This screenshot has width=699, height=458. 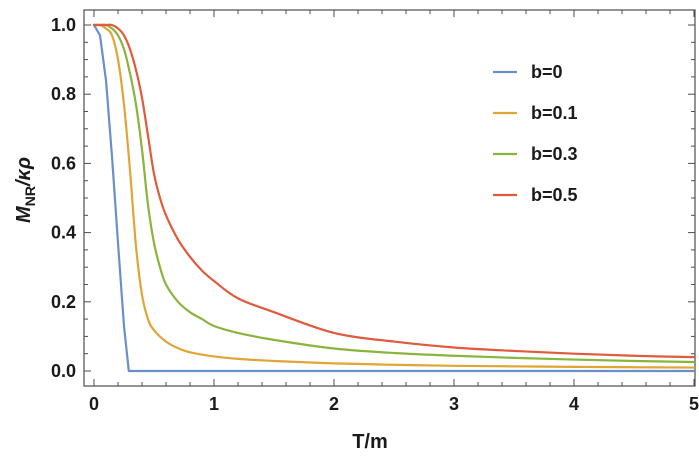 What do you see at coordinates (574, 404) in the screenshot?
I see `x-tick-label: 4` at bounding box center [574, 404].